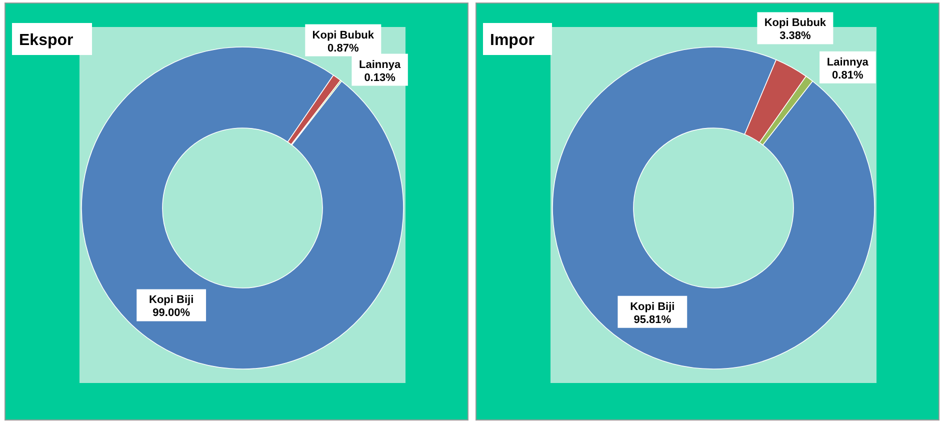 Image resolution: width=943 pixels, height=421 pixels. What do you see at coordinates (171, 313) in the screenshot?
I see `data-label: 99.00%` at bounding box center [171, 313].